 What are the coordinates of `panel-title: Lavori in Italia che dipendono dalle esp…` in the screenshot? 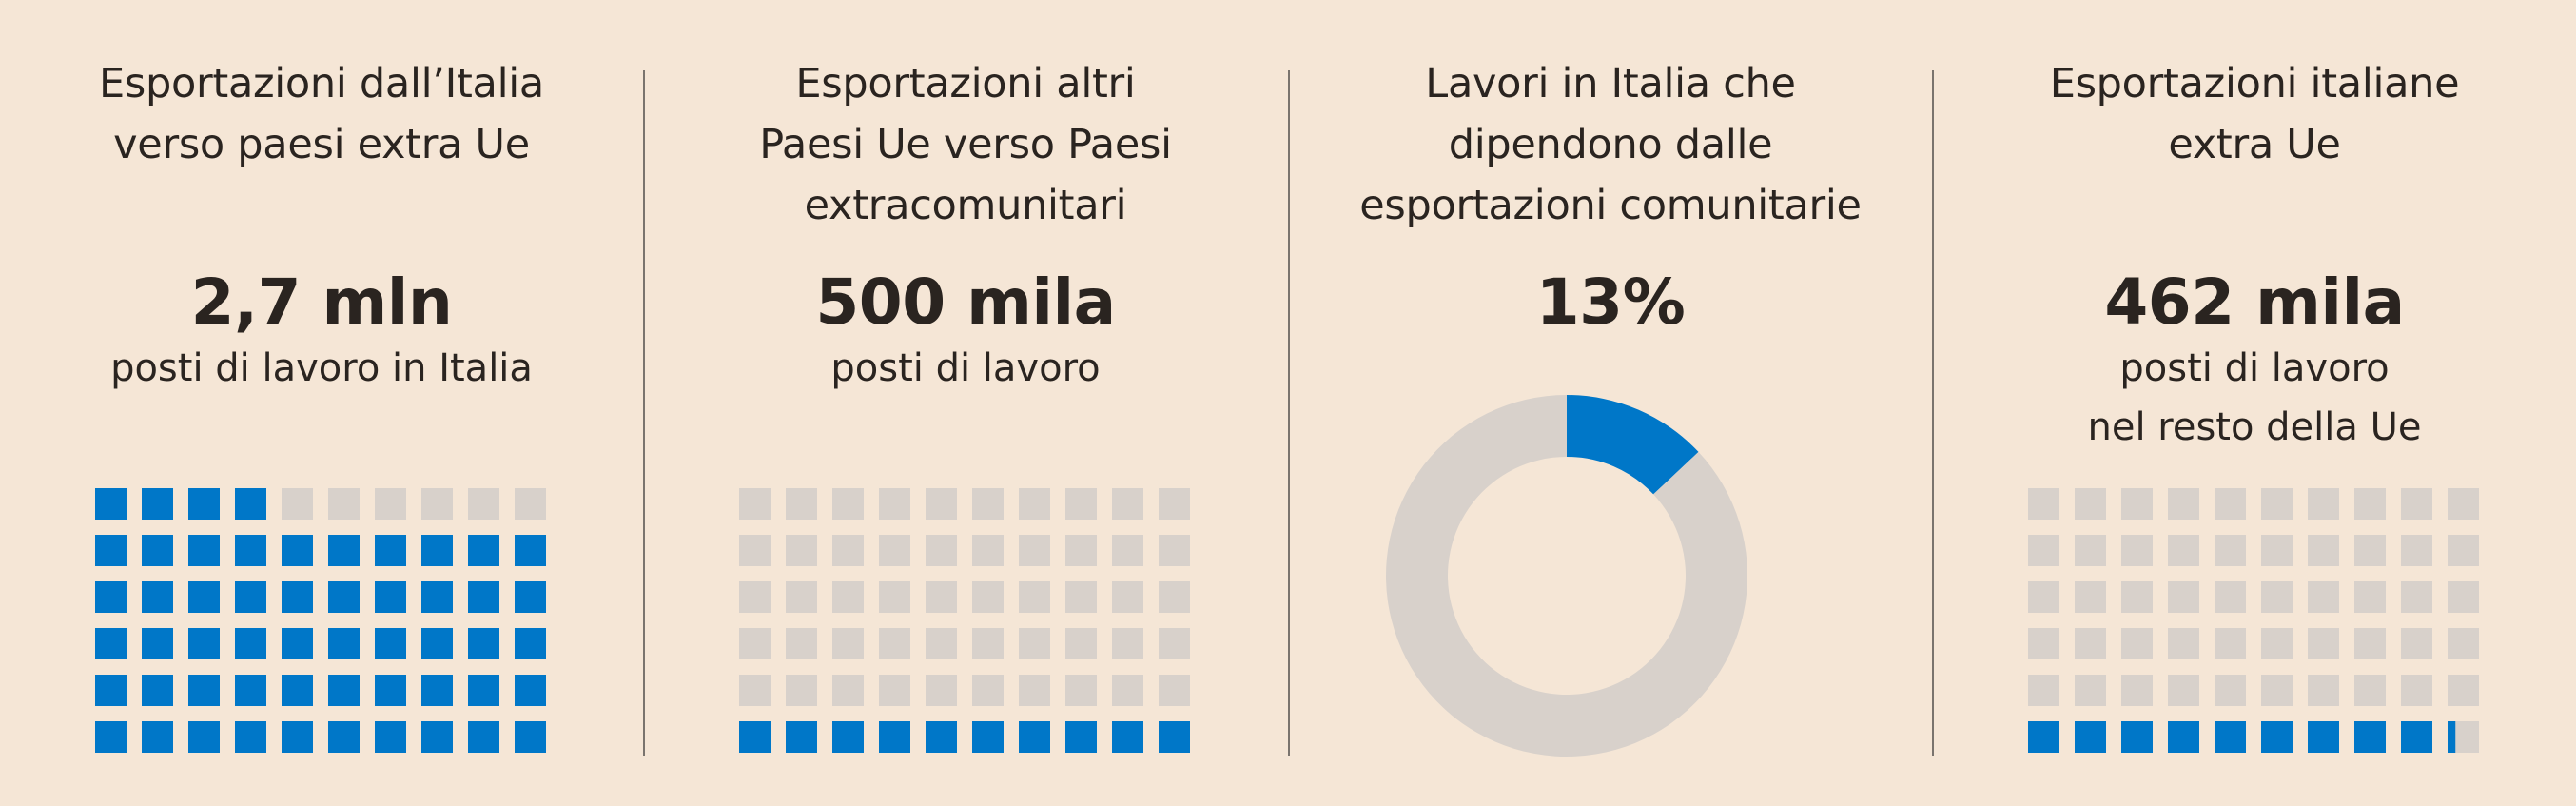 It's located at (1611, 145).